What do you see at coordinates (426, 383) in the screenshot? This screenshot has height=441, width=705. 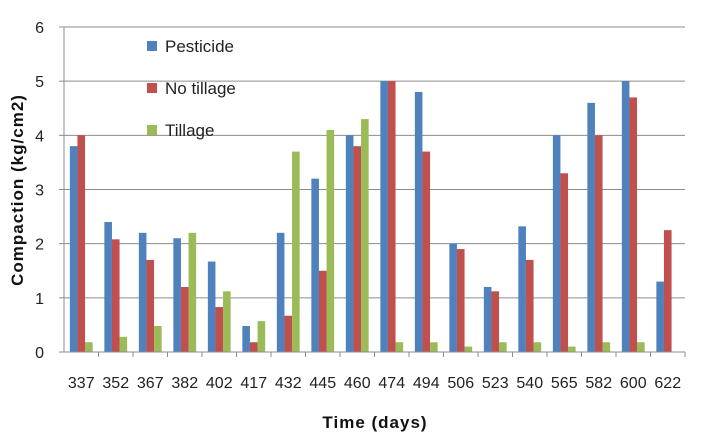 I see `x-tick-label: 494` at bounding box center [426, 383].